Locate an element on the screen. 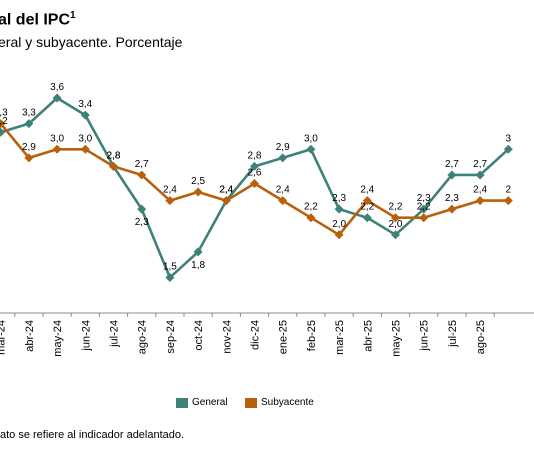  x-tick-label: abr-25 is located at coordinates (368, 336).